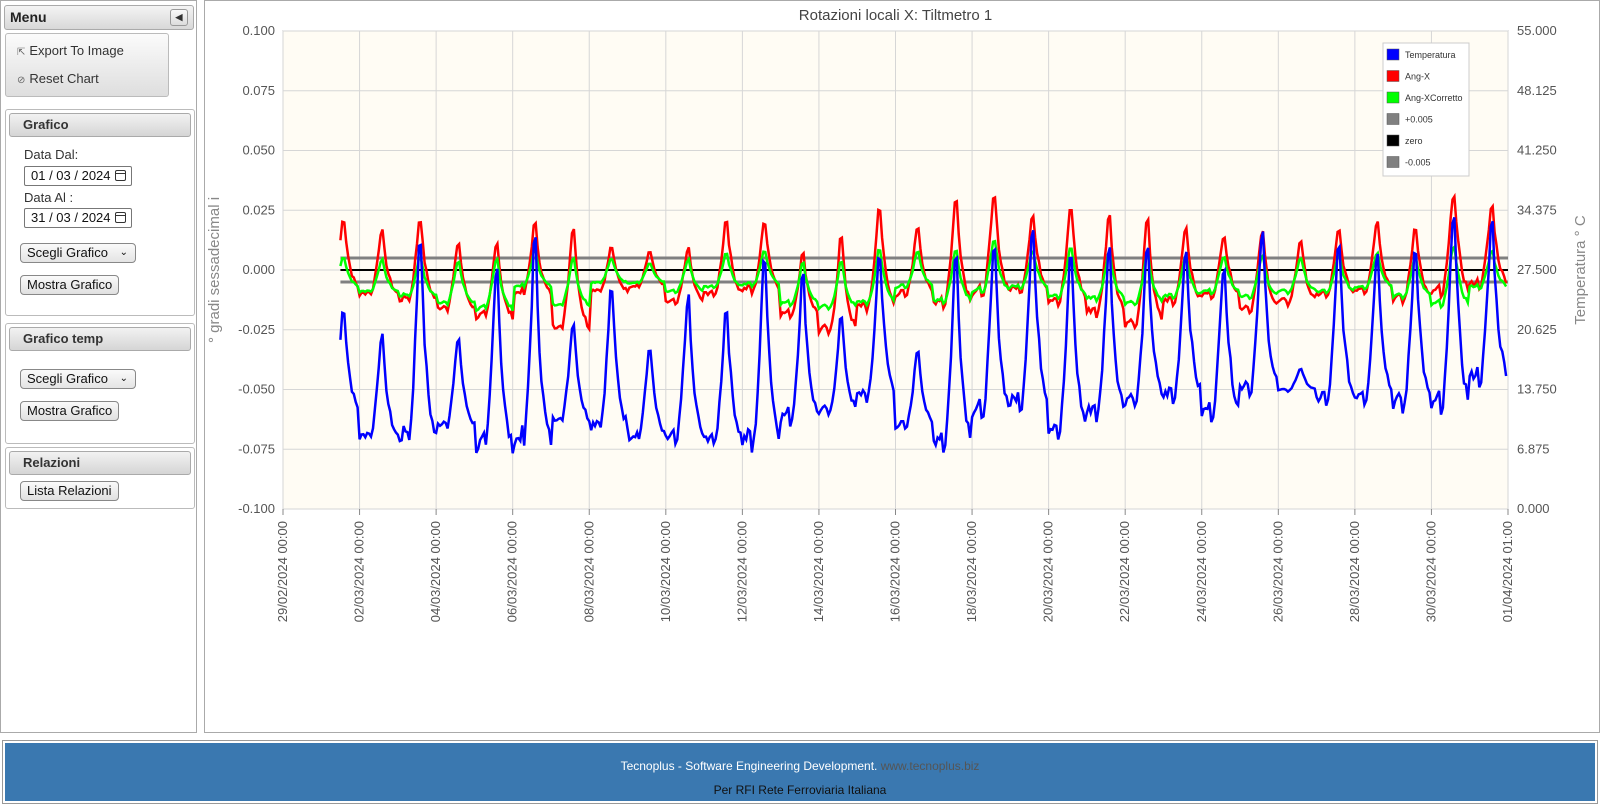 The height and width of the screenshot is (806, 1600). Describe the element at coordinates (1124, 571) in the screenshot. I see `x-tick-label: 22/03/2024 00:00` at that location.